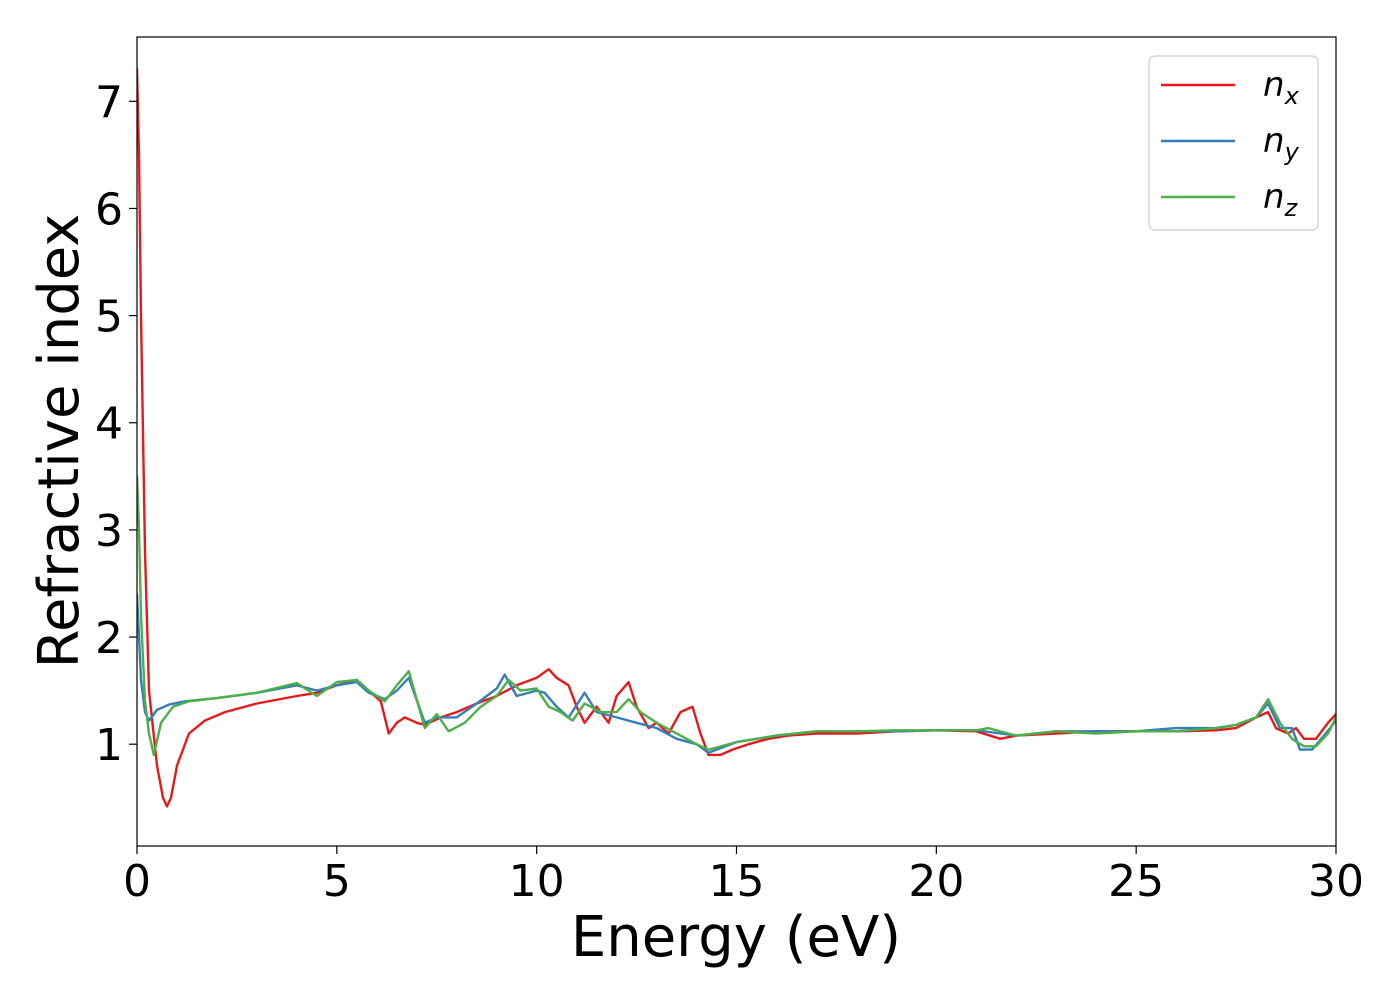 This screenshot has height=1000, width=1400. I want to click on x-tick-label: 30, so click(1336, 881).